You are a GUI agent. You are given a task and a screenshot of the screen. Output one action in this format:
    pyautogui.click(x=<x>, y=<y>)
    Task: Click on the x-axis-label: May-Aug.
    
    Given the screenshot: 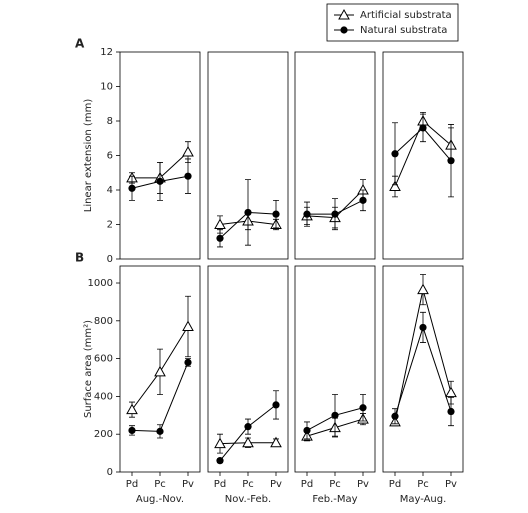 What is the action you would take?
    pyautogui.click(x=423, y=499)
    